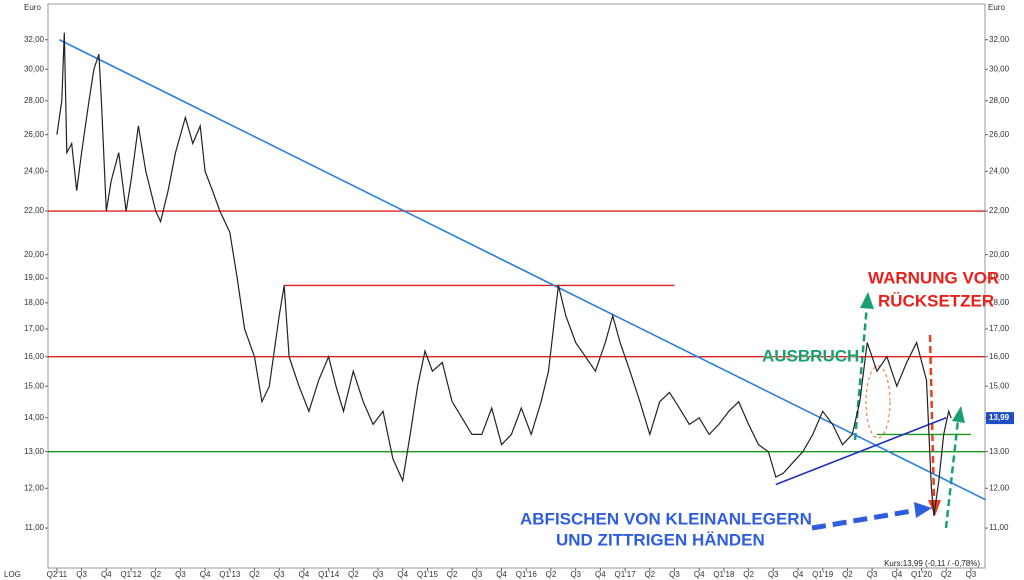  I want to click on trend-line, so click(861, 451).